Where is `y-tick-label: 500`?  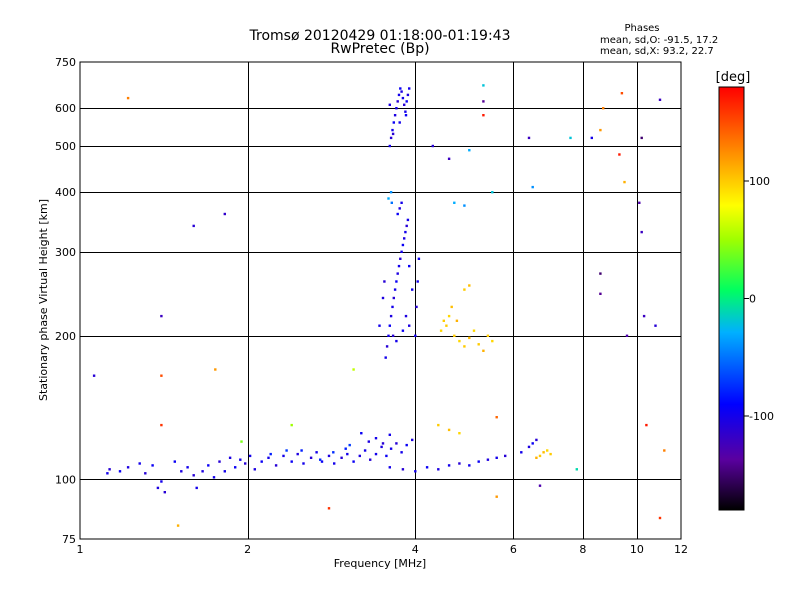 y-tick-label: 500 is located at coordinates (65, 146).